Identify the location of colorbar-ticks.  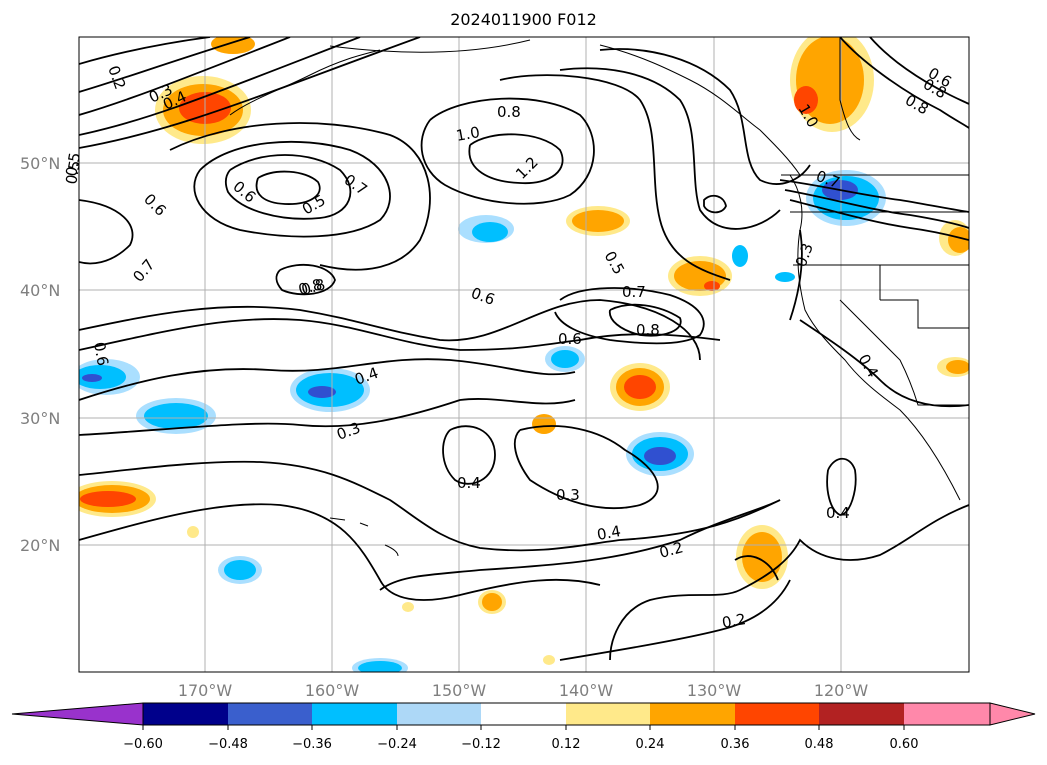
(523, 727).